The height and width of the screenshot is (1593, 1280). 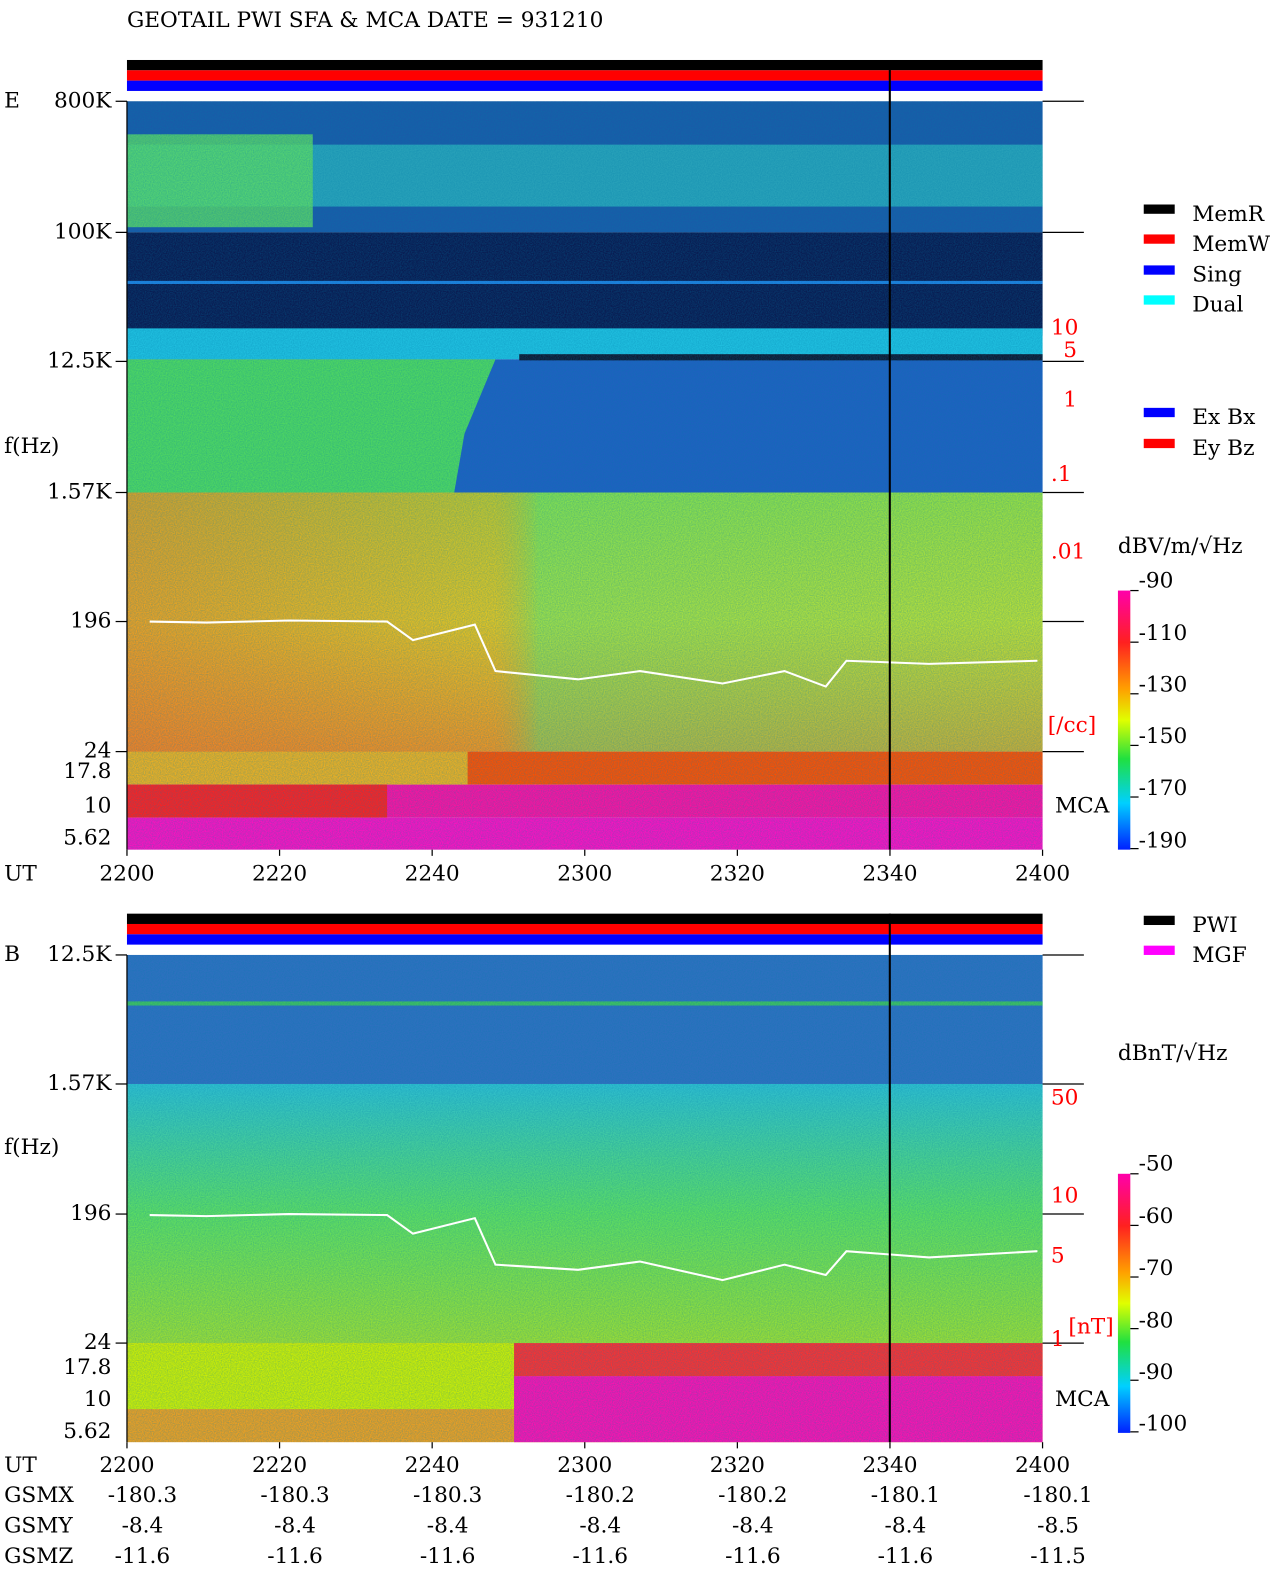 I want to click on legend-label: PWI, so click(x=1214, y=925).